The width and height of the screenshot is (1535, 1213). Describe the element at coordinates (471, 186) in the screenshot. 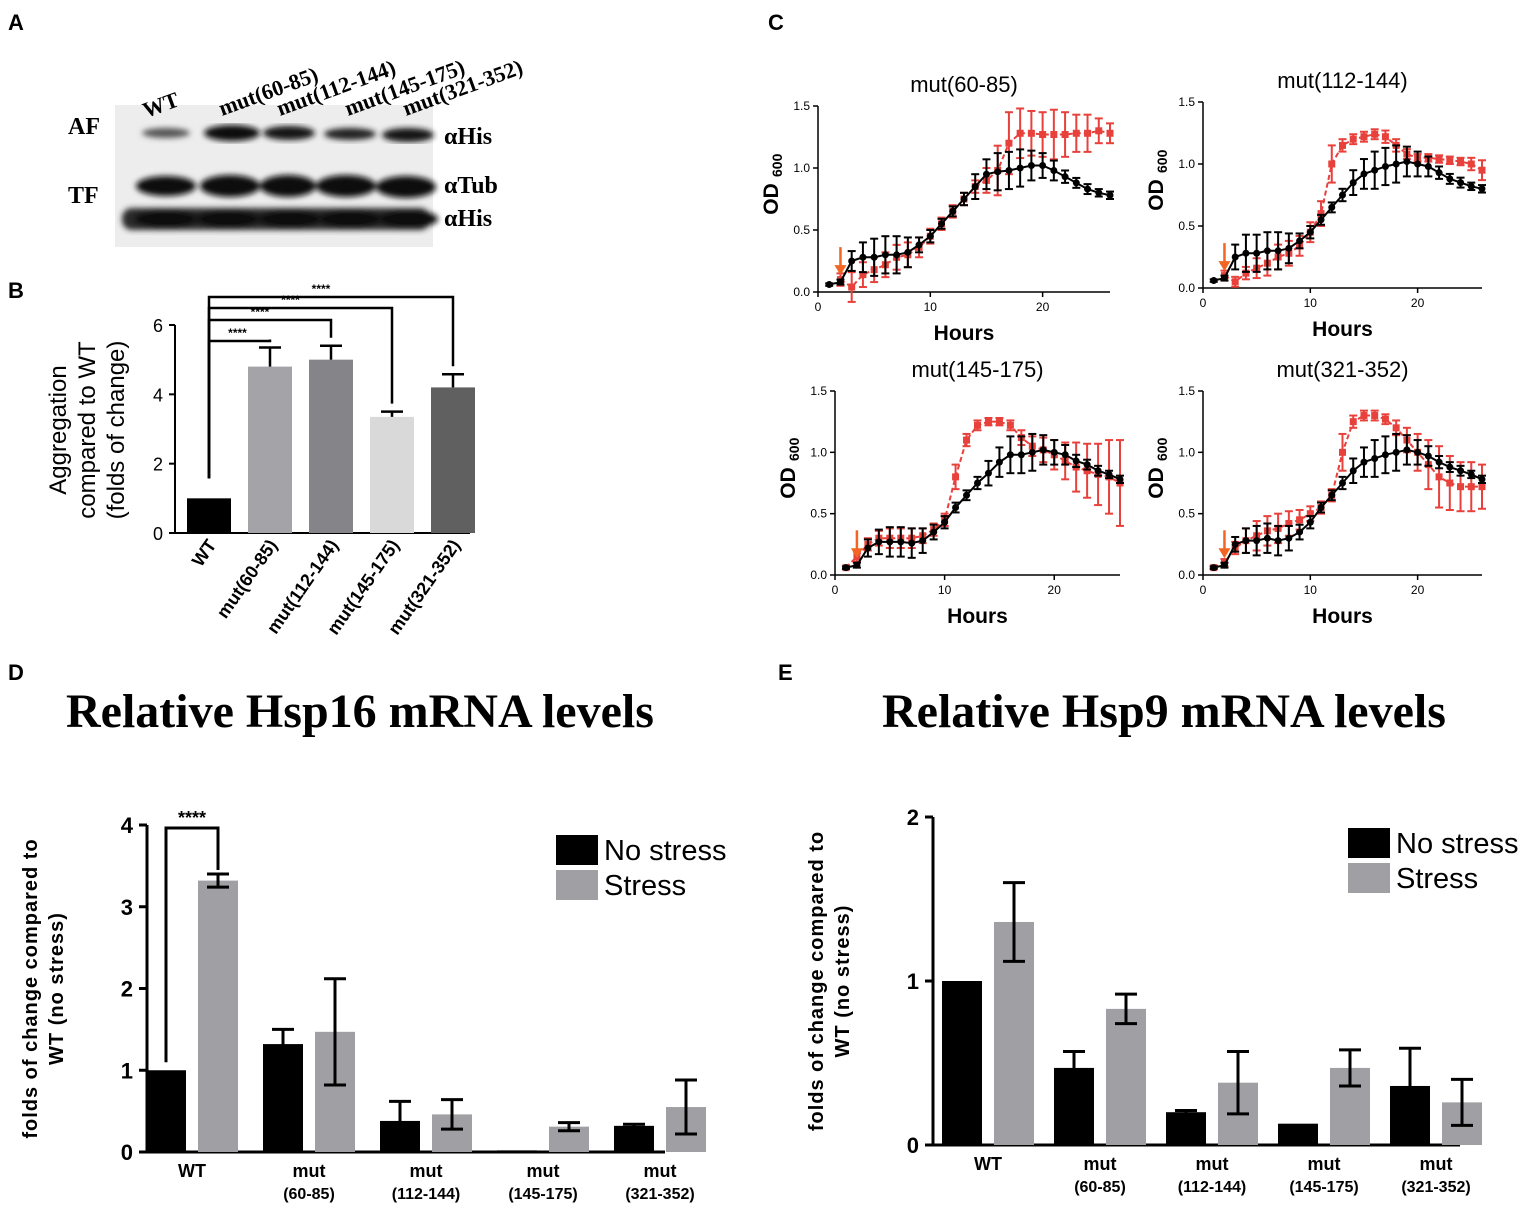

I see `band-label: αTub` at that location.